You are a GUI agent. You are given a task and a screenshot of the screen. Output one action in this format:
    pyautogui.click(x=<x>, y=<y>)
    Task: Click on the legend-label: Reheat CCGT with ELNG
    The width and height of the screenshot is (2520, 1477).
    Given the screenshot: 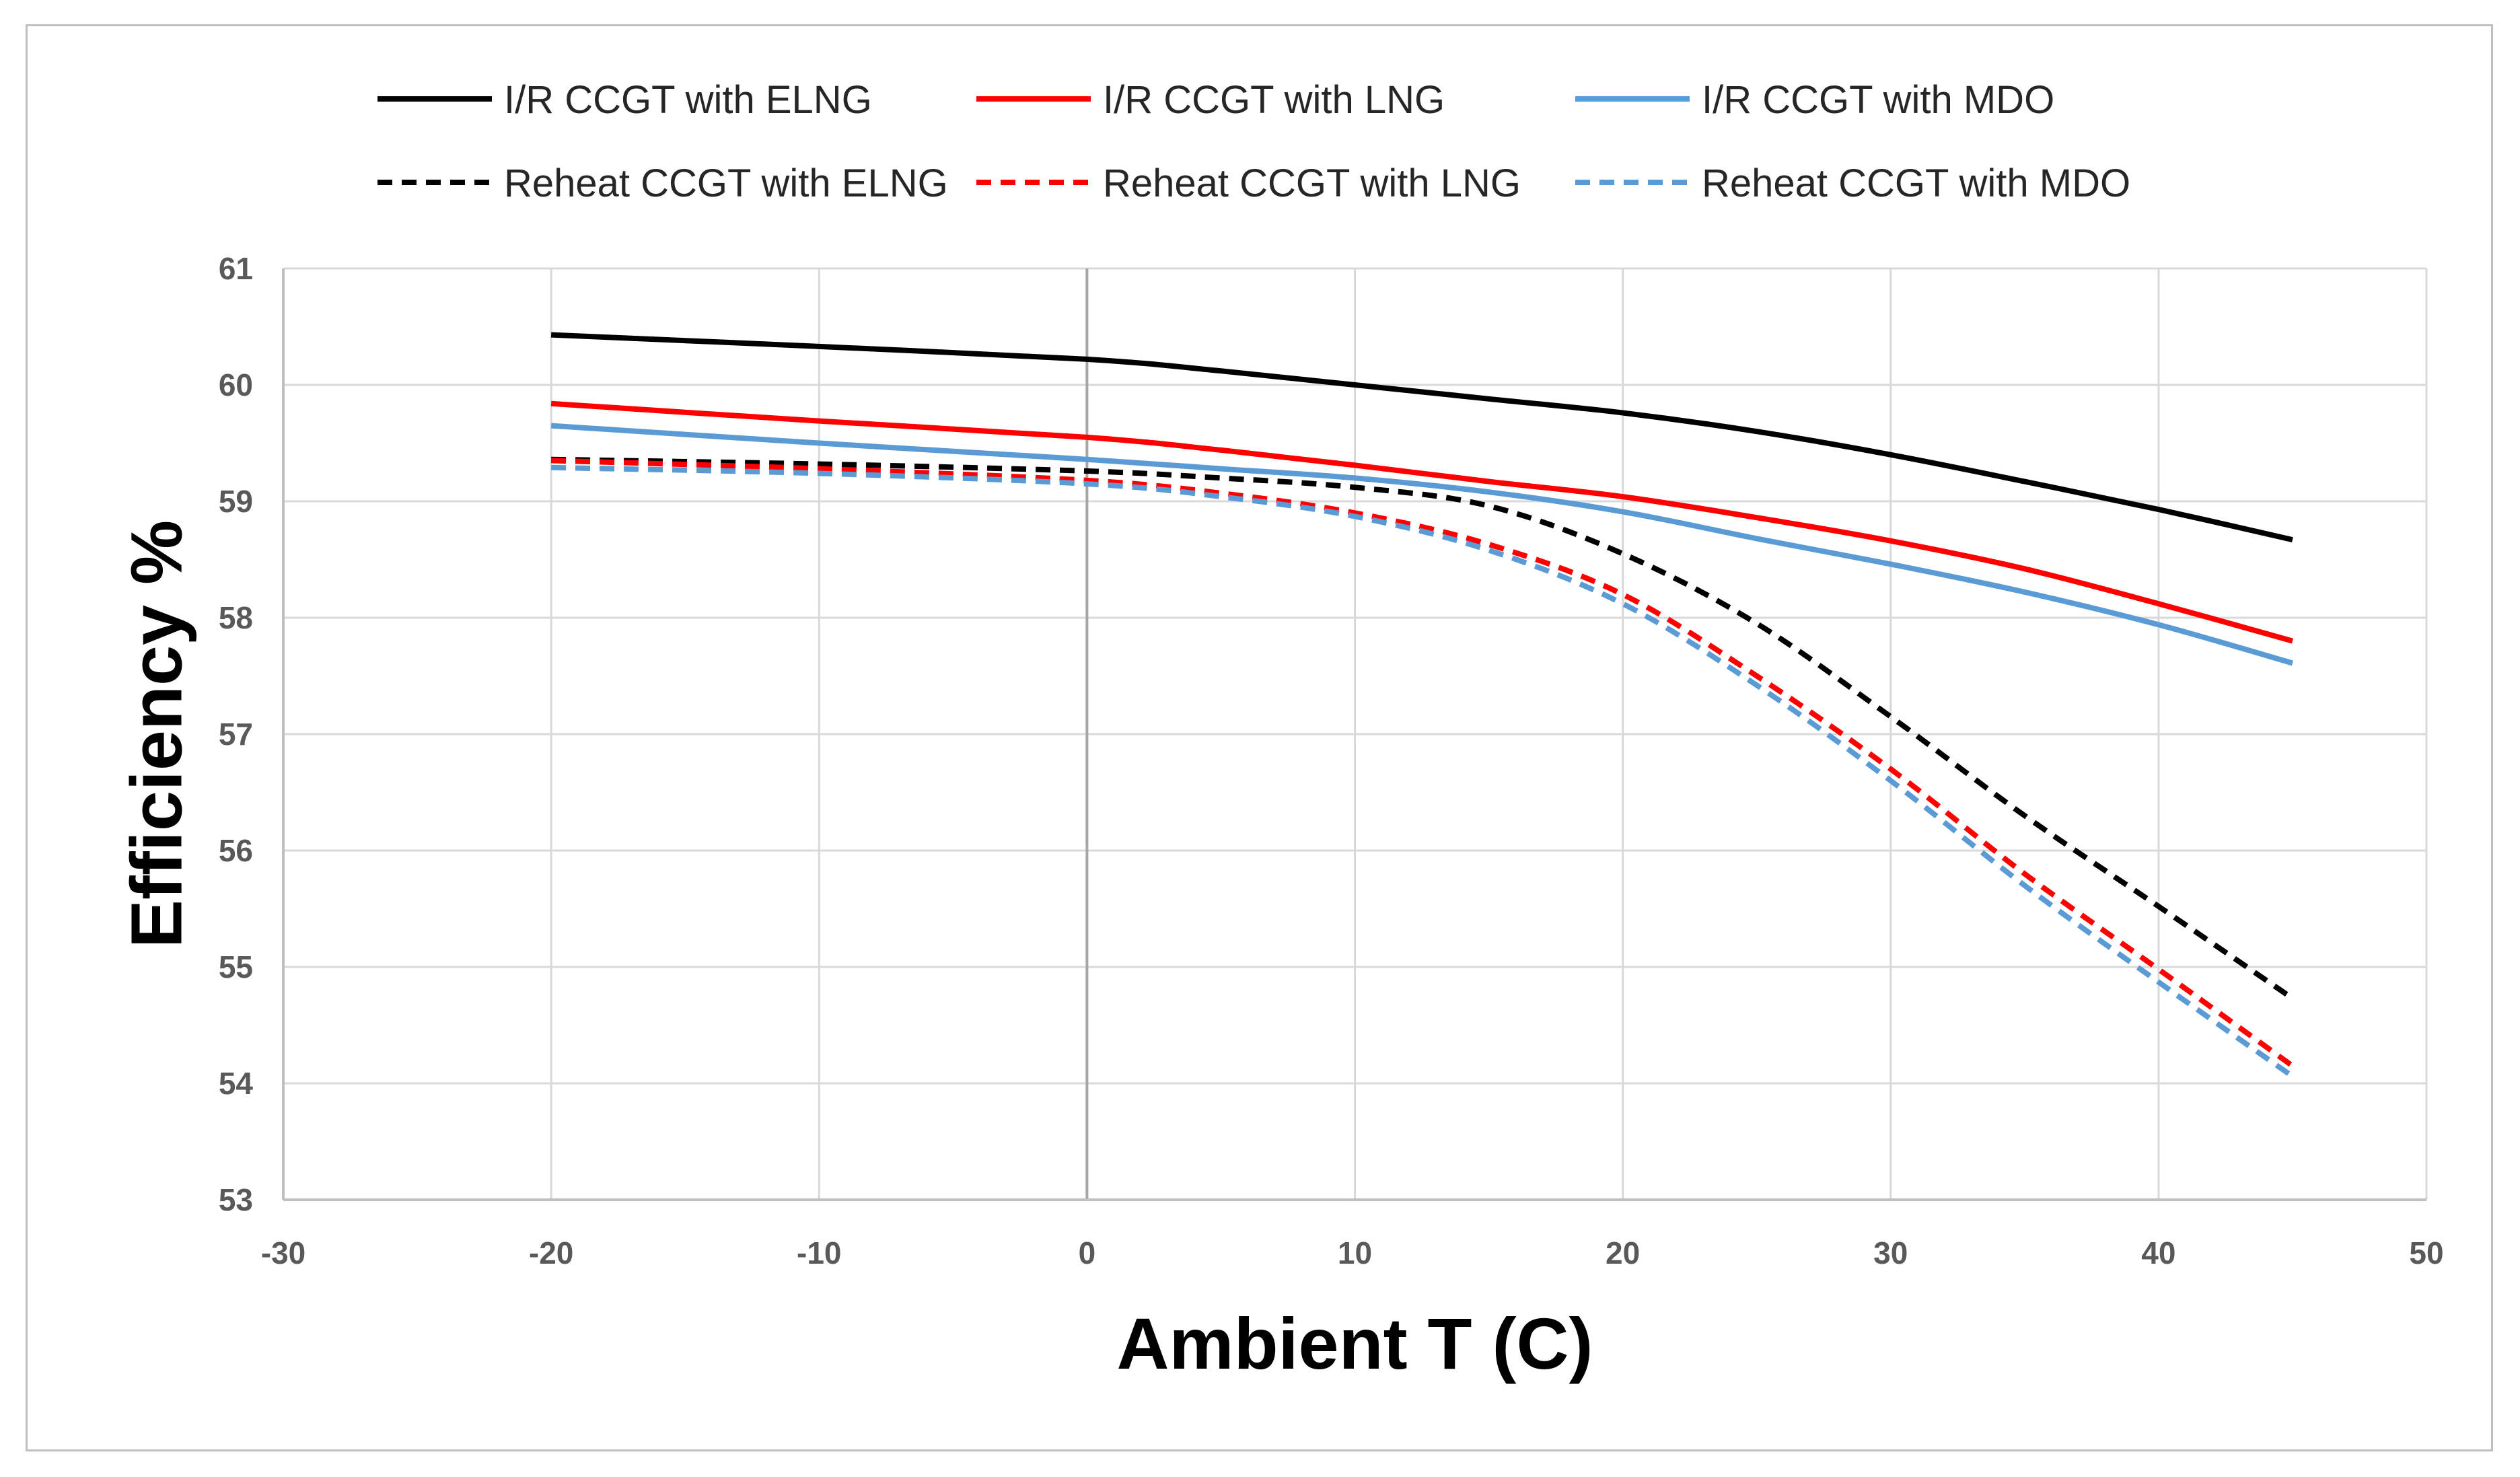 What is the action you would take?
    pyautogui.click(x=726, y=183)
    